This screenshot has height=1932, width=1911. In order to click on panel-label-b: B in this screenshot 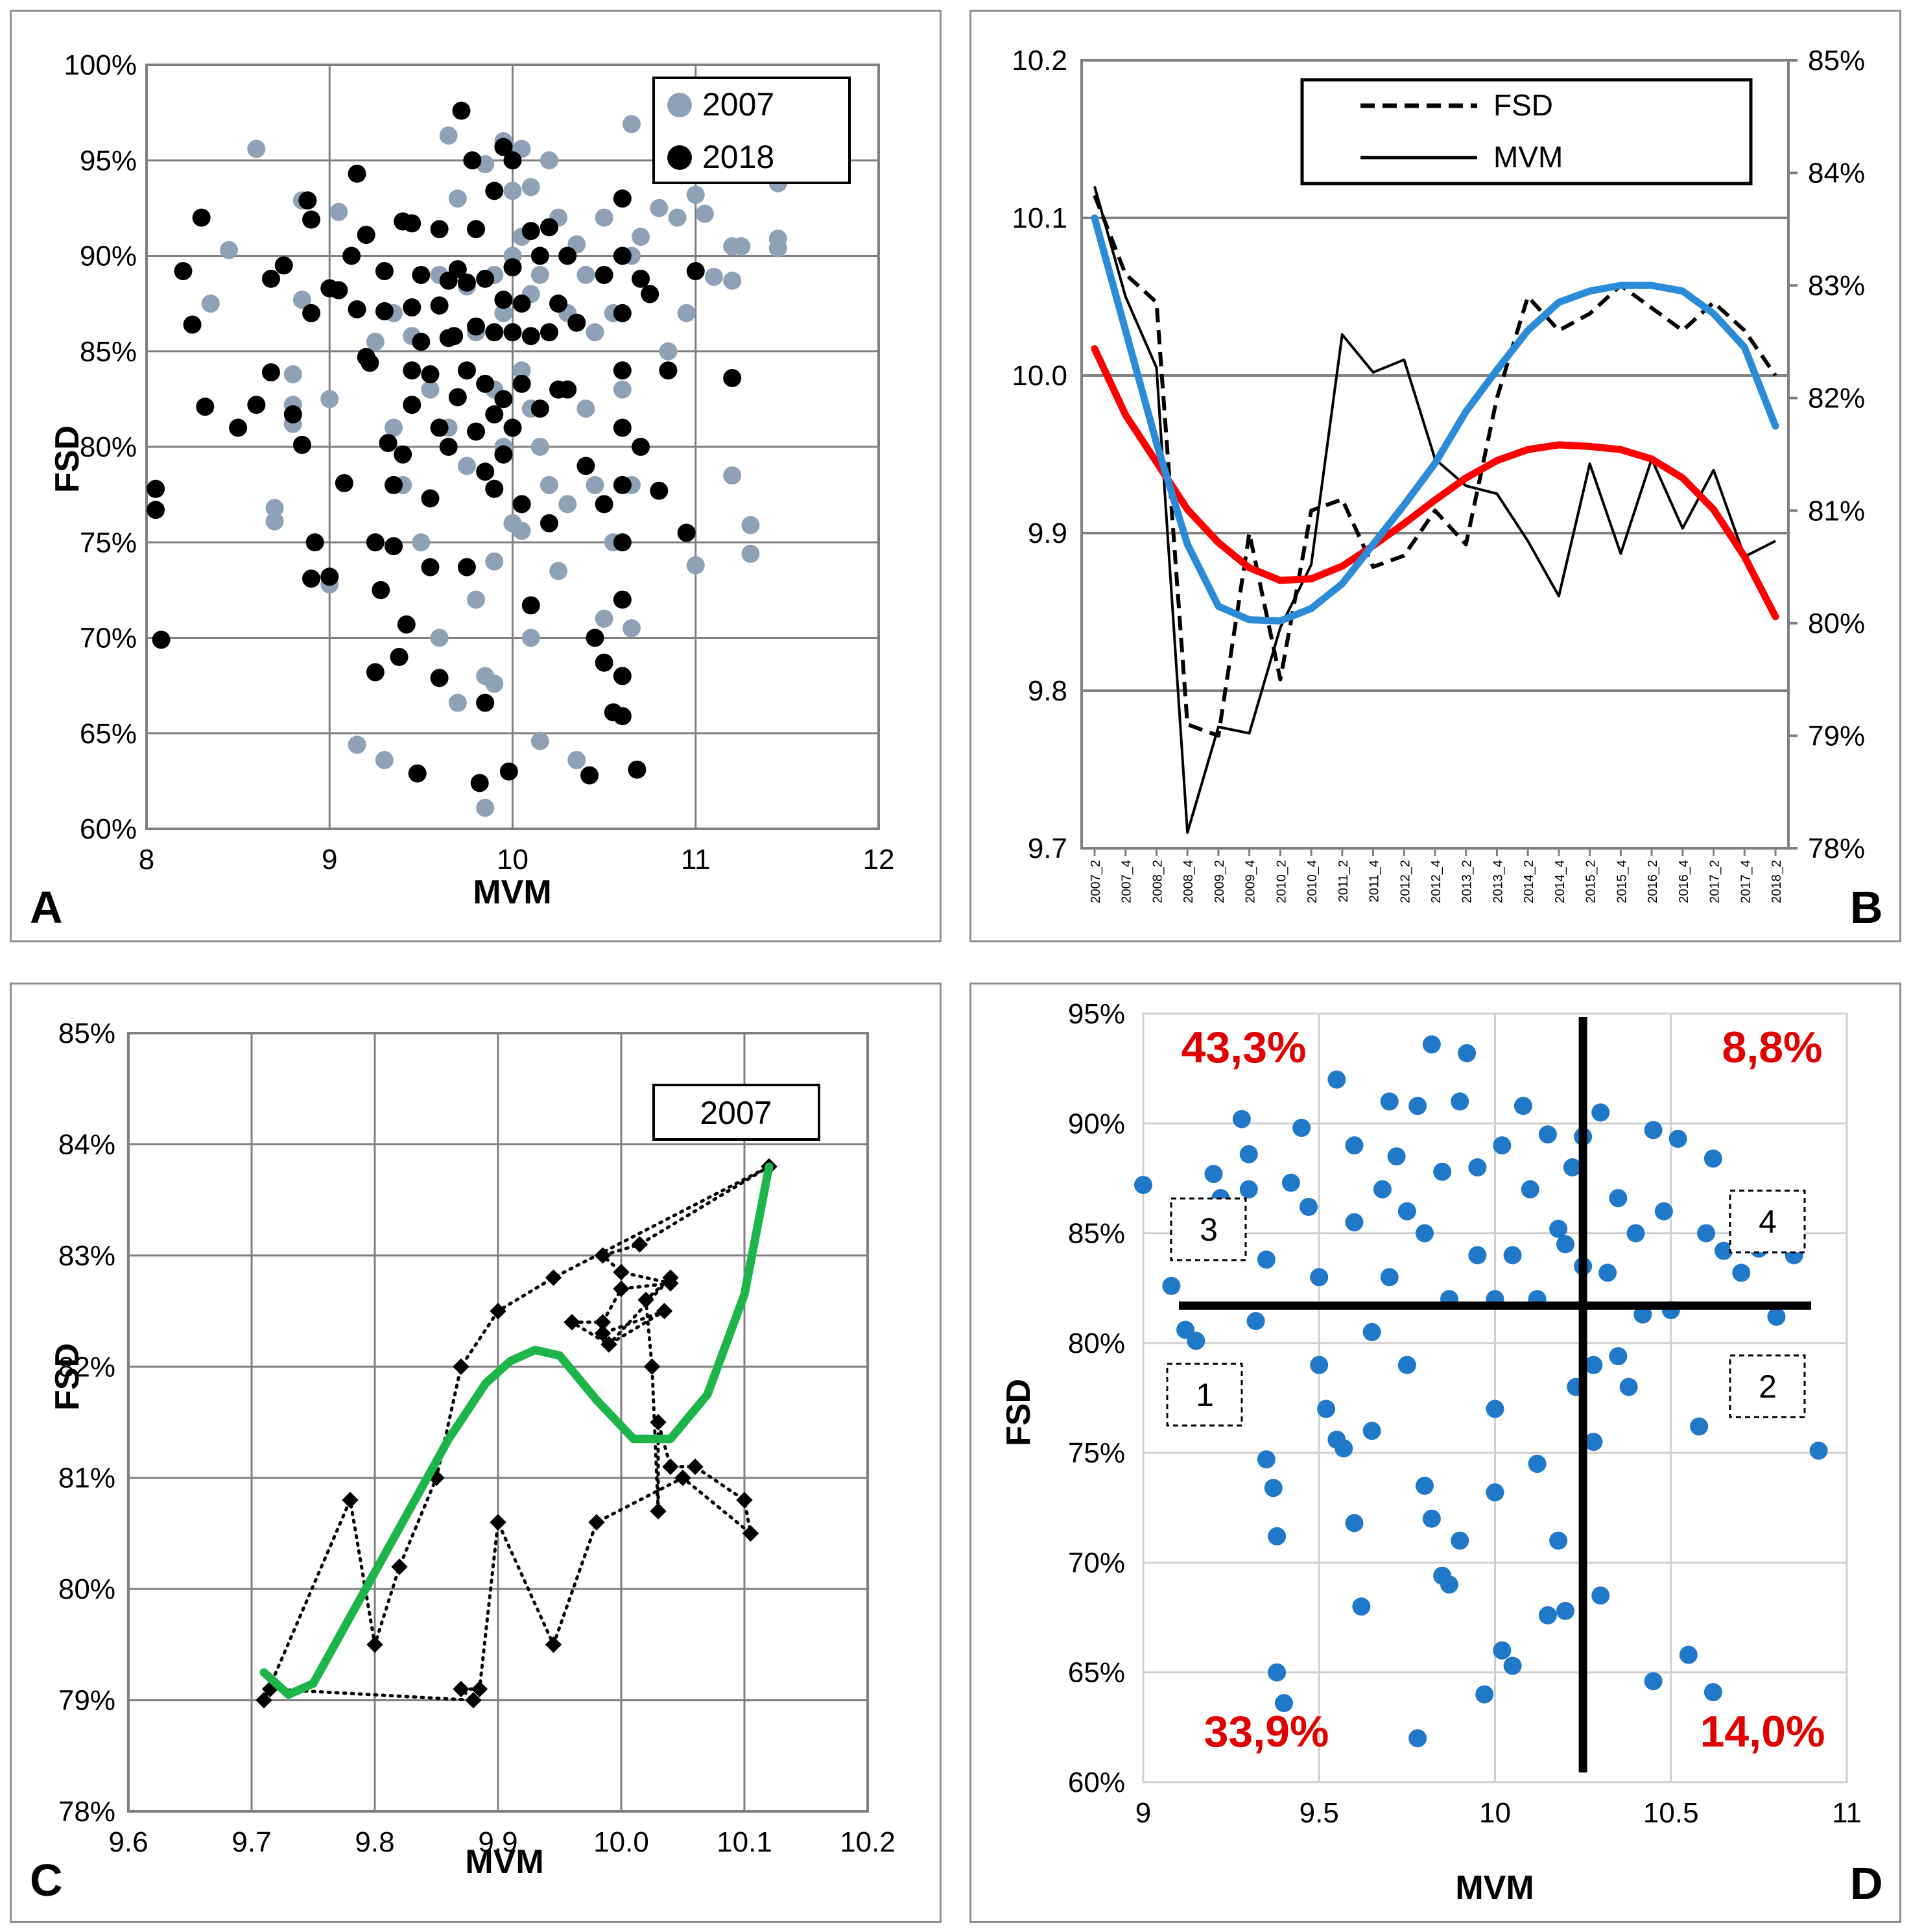, I will do `click(1867, 907)`.